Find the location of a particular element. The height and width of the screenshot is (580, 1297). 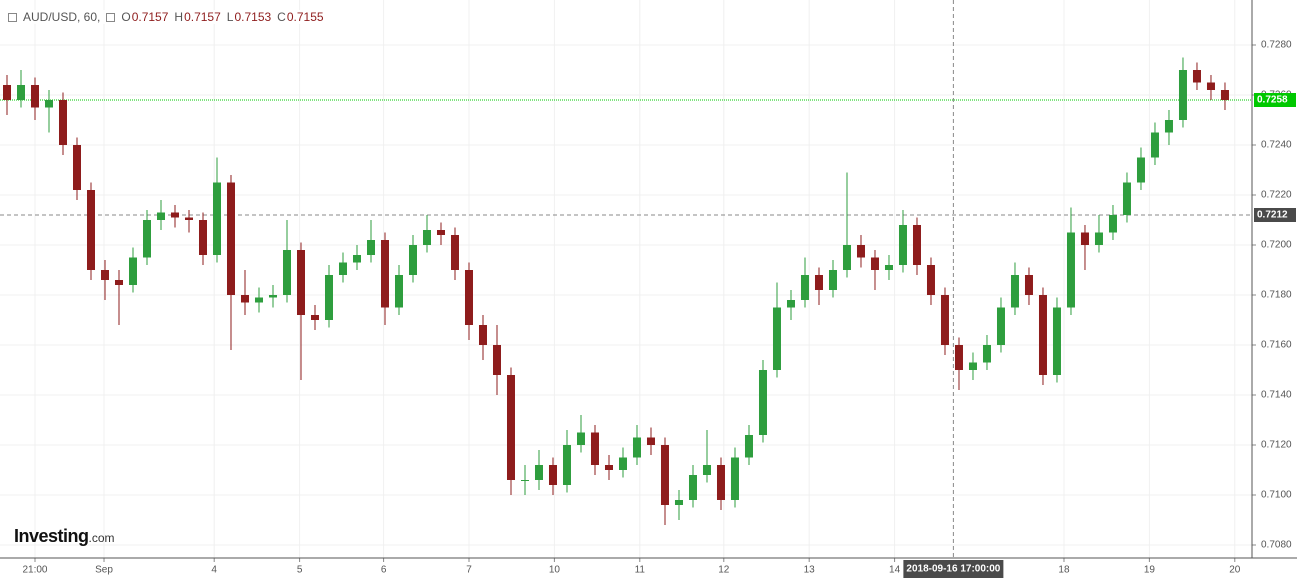

ohlc-open: O 0.7157 is located at coordinates (144, 17).